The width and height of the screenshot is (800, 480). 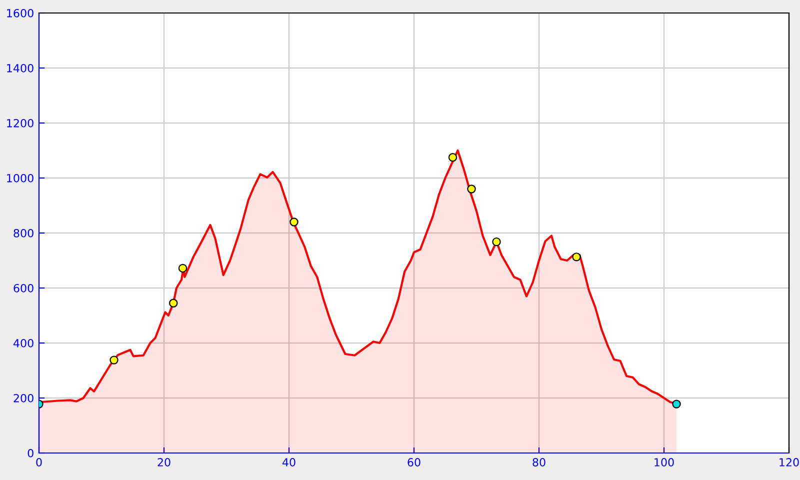 I want to click on y-tick-label: 600, so click(x=24, y=288).